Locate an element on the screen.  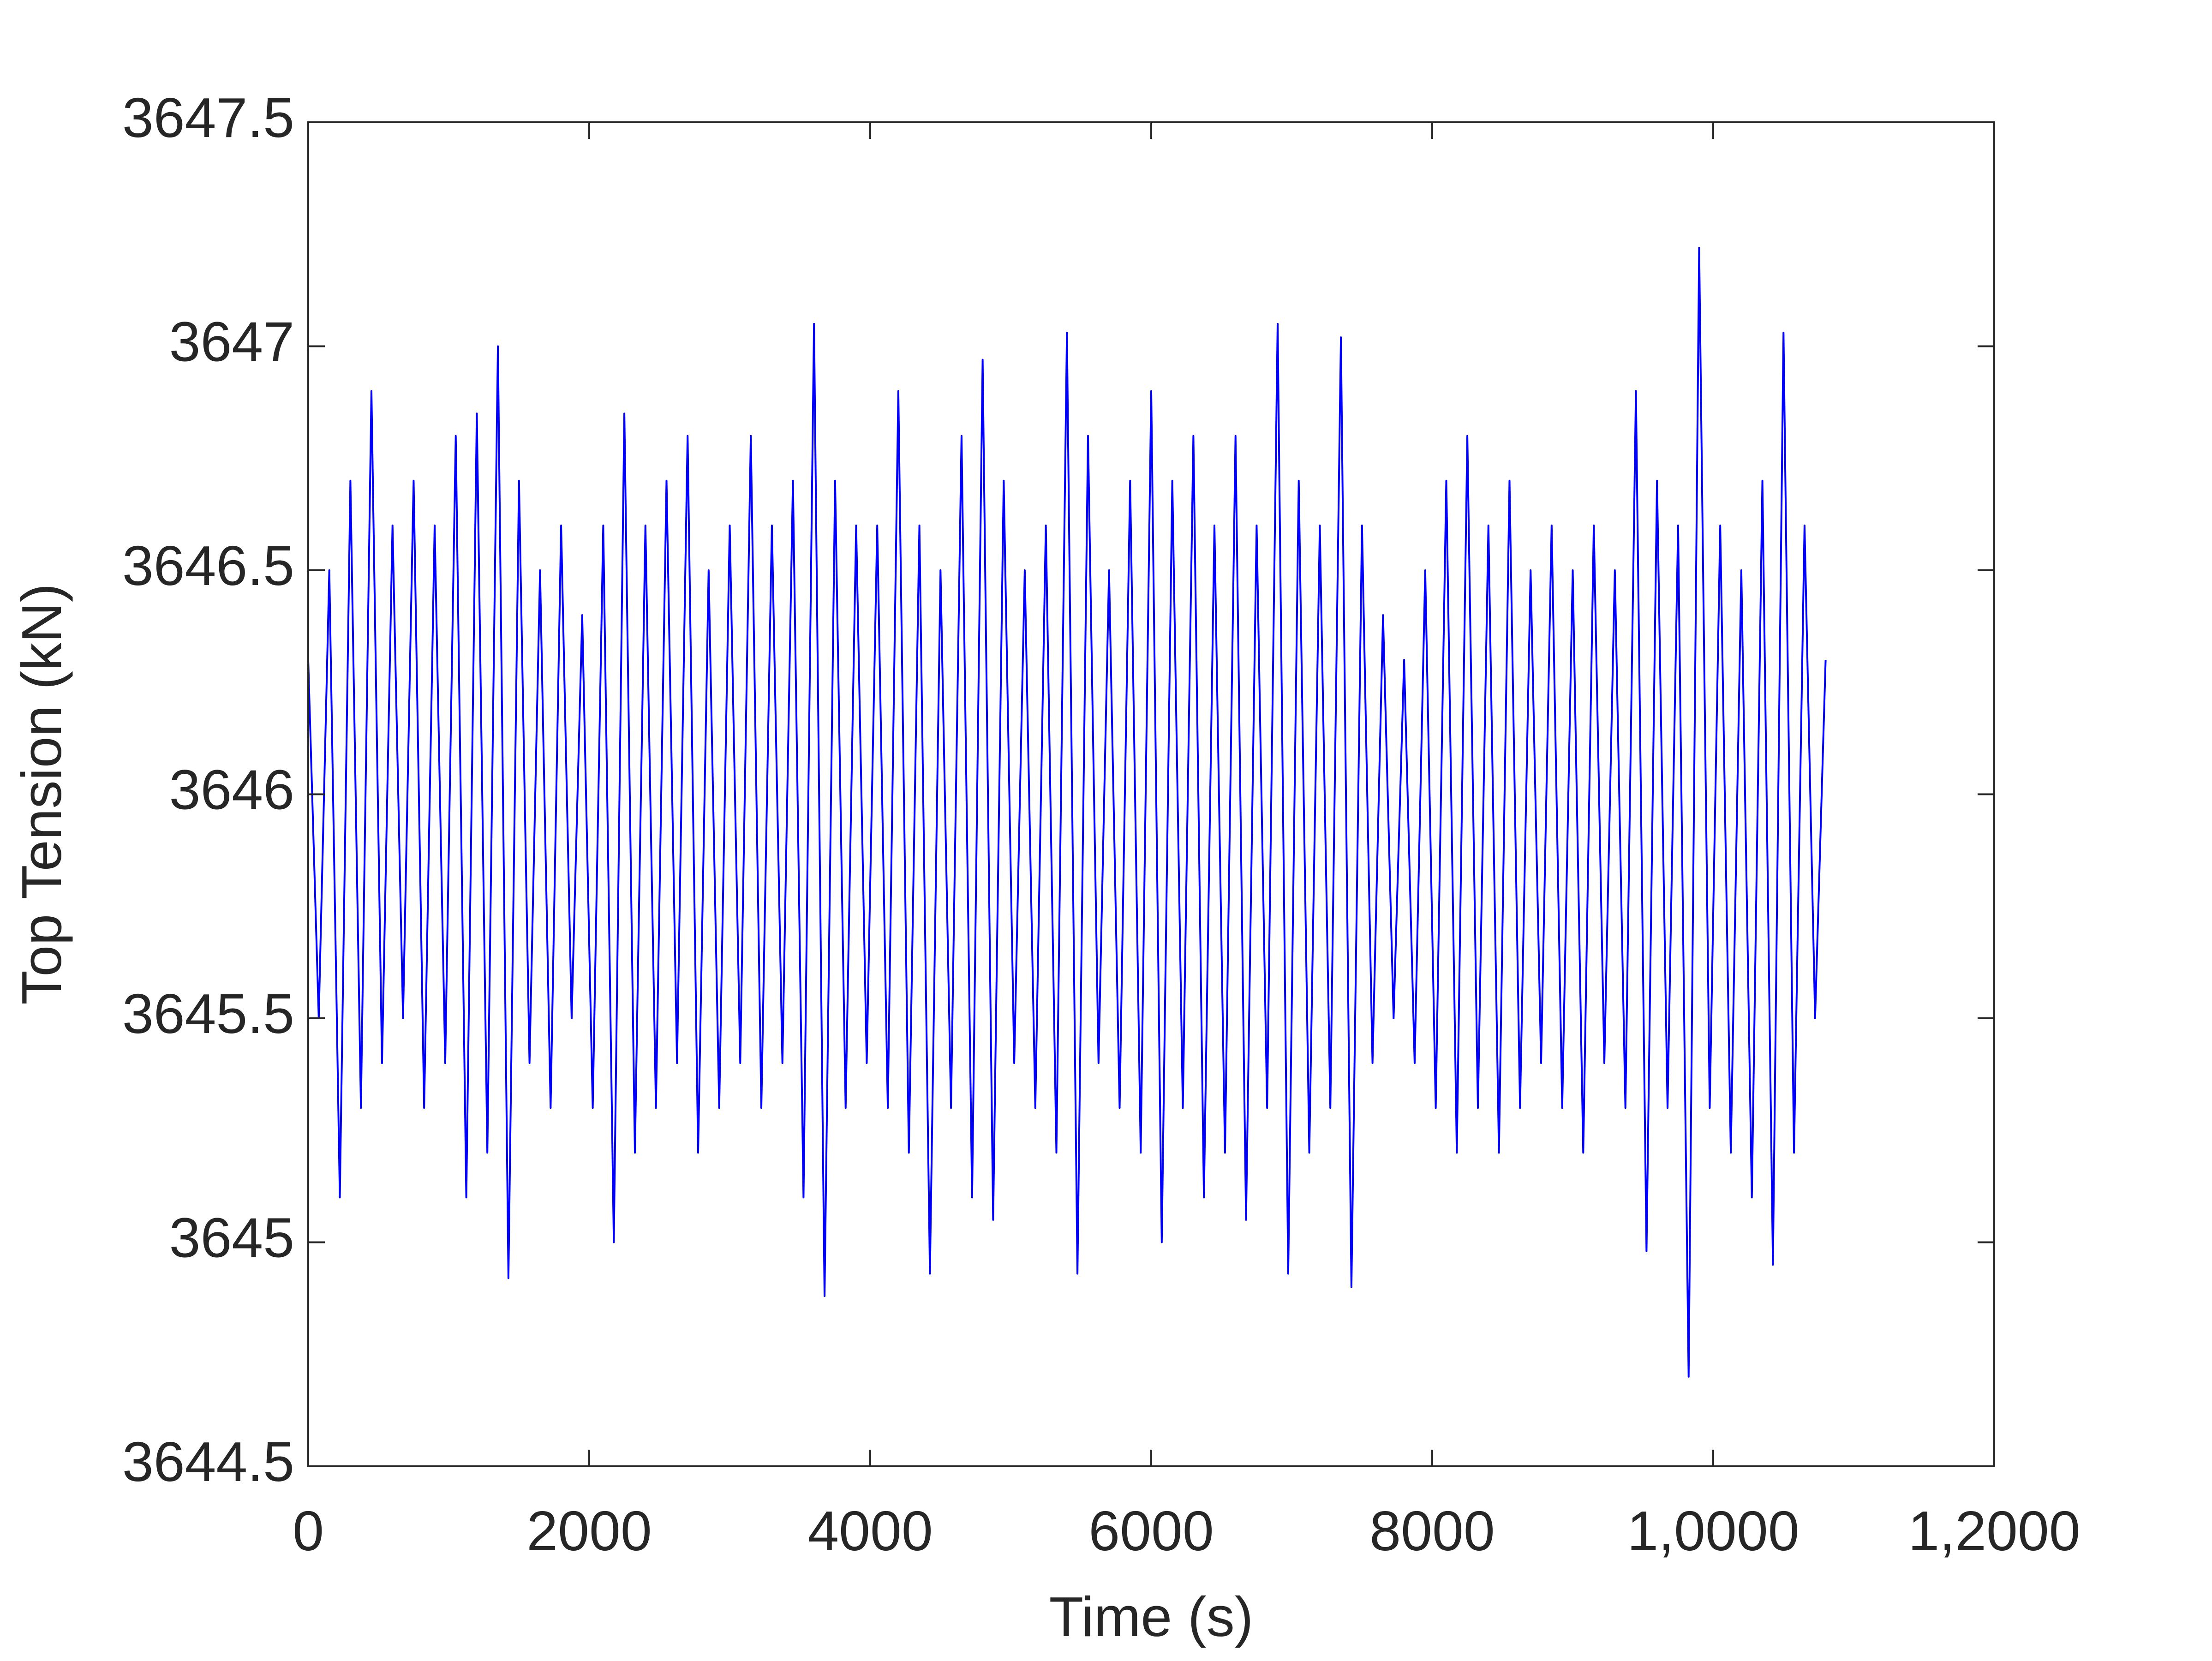
x-tick-label: 1,0000 is located at coordinates (1713, 1531).